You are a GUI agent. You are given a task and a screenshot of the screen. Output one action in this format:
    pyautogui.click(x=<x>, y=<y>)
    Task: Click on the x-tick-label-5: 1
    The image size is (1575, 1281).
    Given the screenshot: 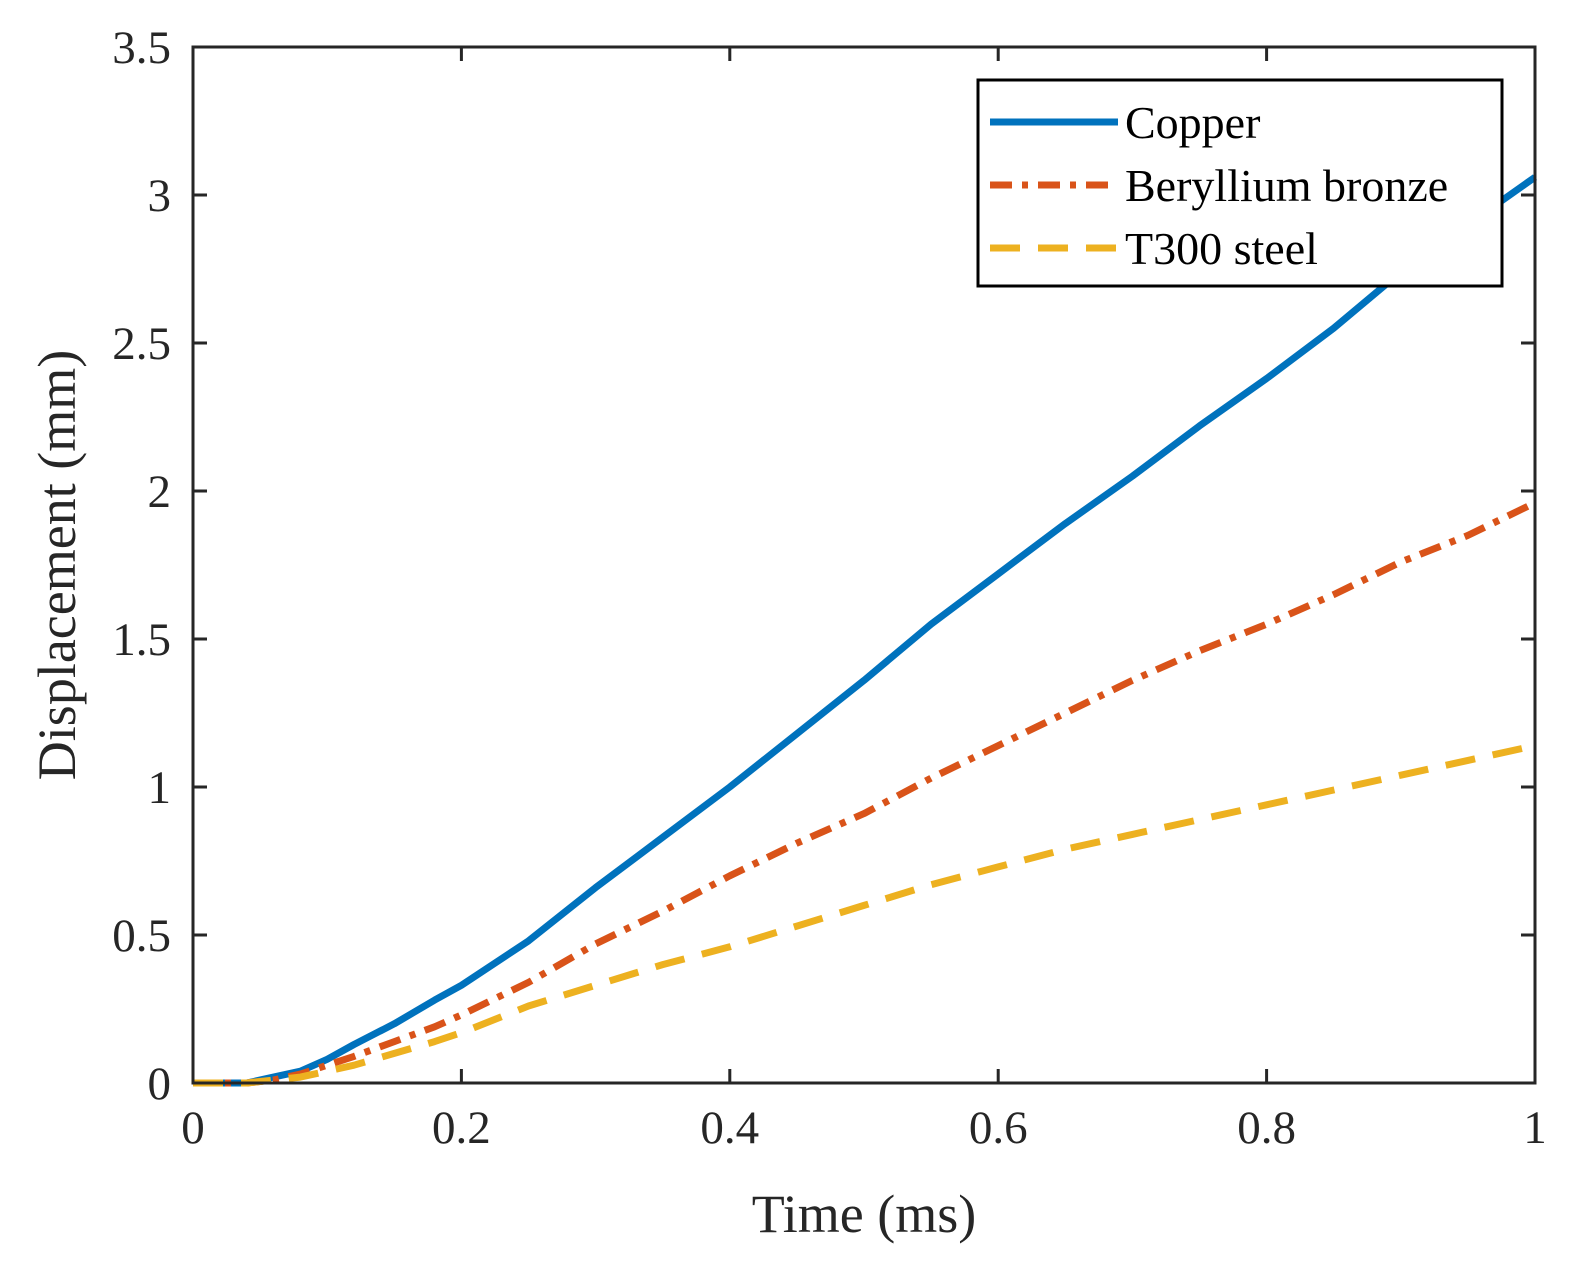 What is the action you would take?
    pyautogui.click(x=1535, y=1128)
    